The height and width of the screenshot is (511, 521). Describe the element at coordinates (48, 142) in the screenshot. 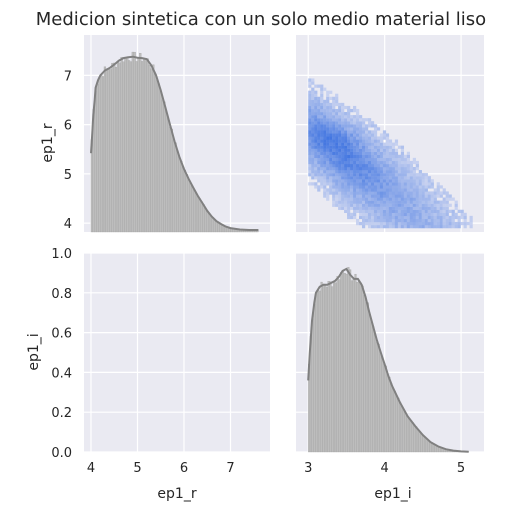

I see `y-axis-label-top: ep1_r` at that location.